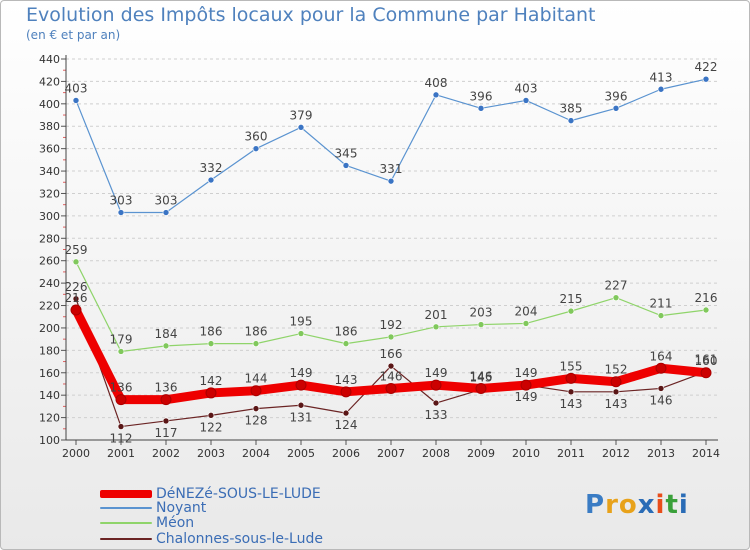 This screenshot has width=750, height=550. I want to click on series-point-d-nez-sous-le-lude-2000, so click(76, 310).